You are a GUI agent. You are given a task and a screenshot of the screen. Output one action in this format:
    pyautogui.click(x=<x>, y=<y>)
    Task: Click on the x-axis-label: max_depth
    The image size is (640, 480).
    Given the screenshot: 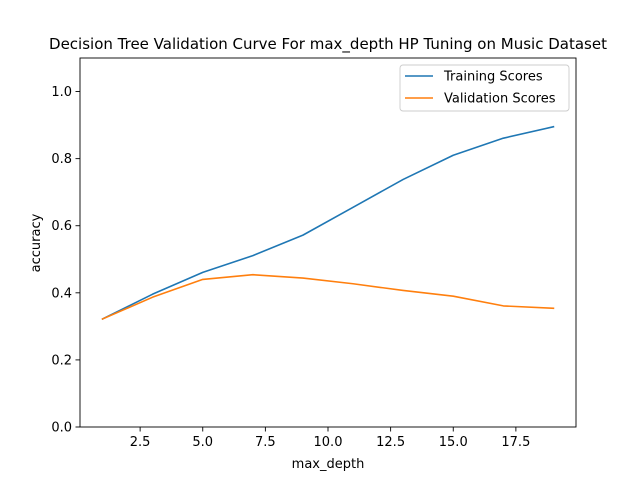 What is the action you would take?
    pyautogui.click(x=328, y=464)
    